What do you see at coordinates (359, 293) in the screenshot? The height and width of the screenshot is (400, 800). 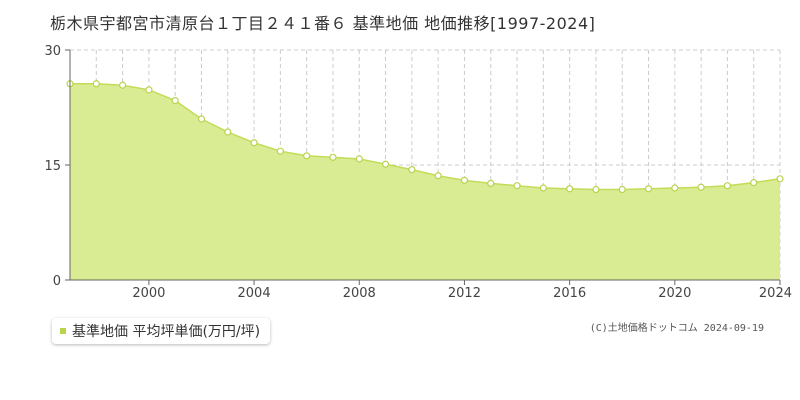 I see `x-tick-label: 2008` at bounding box center [359, 293].